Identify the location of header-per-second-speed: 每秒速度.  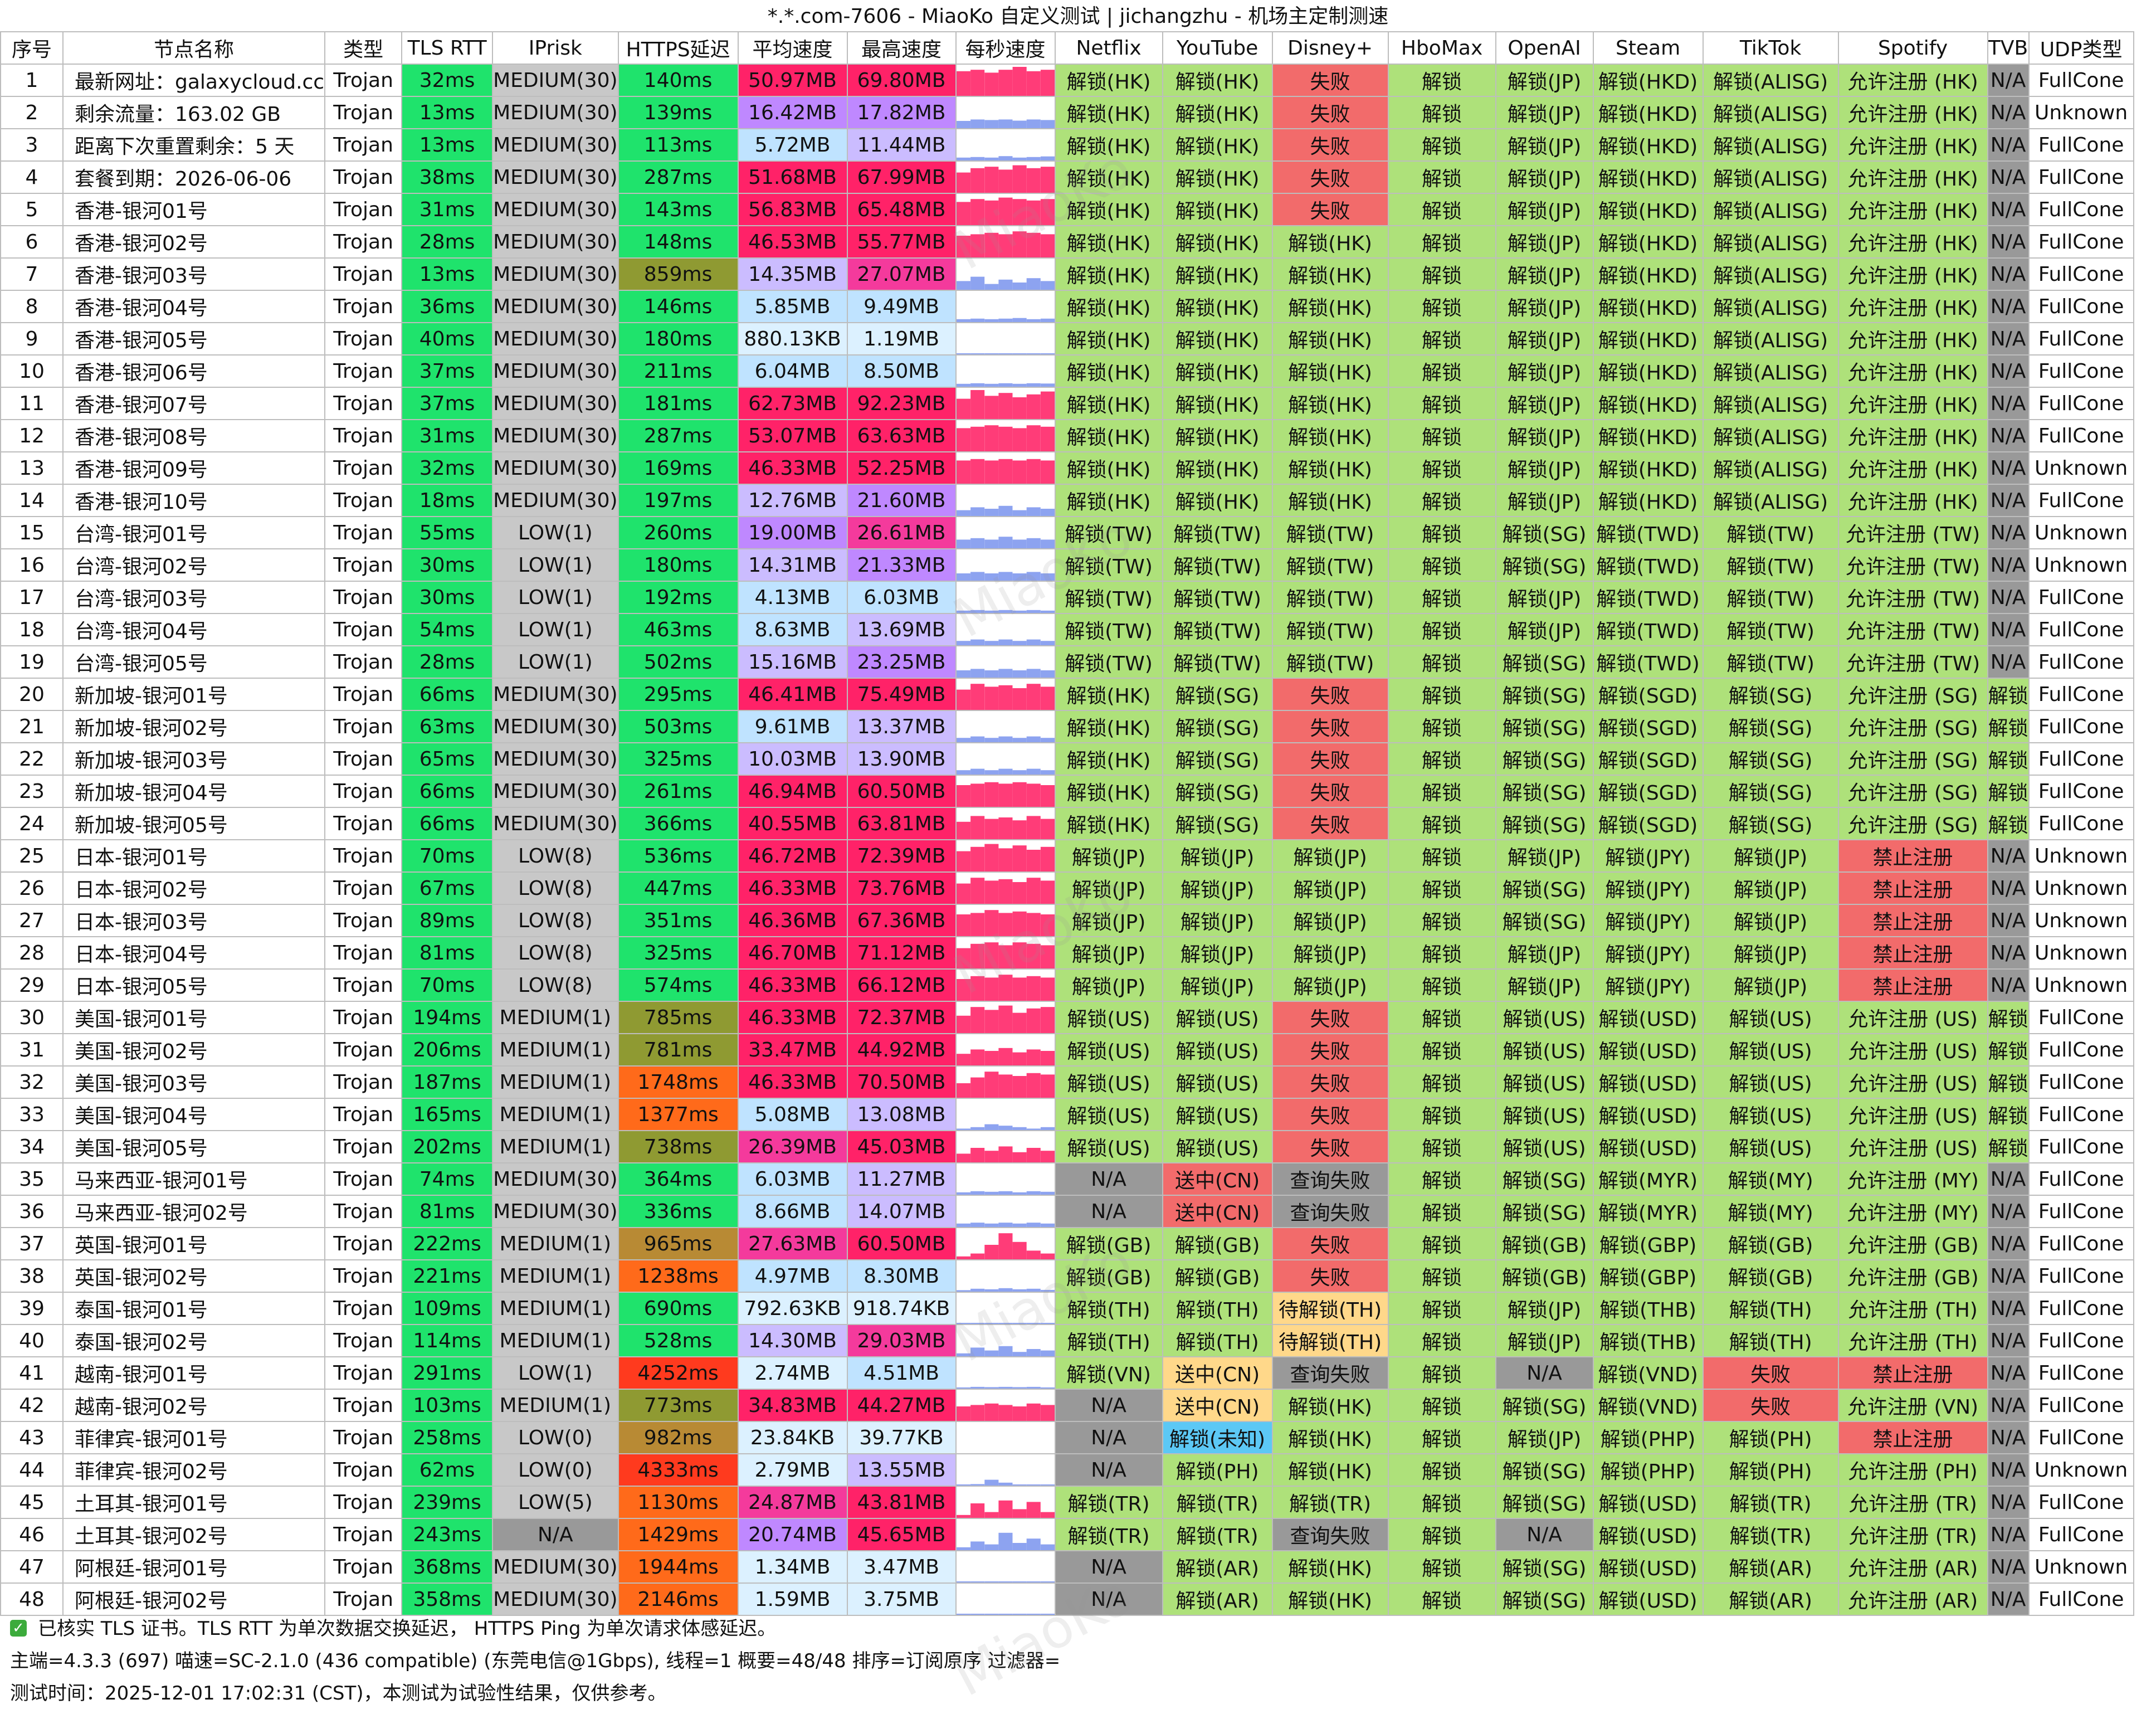
(1005, 48).